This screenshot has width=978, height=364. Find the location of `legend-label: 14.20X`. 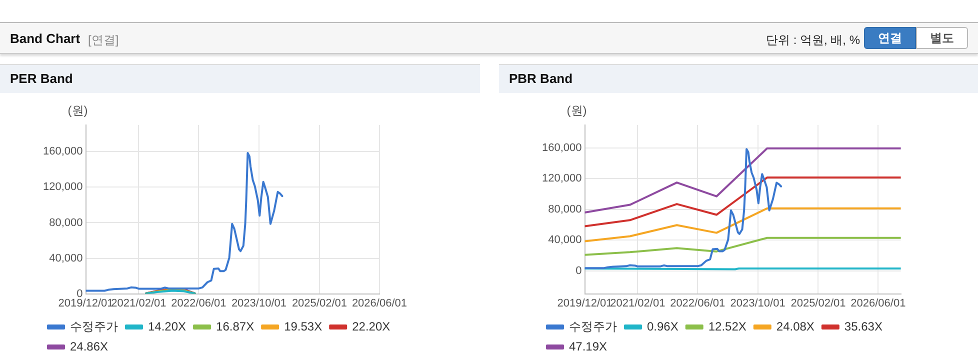

legend-label: 14.20X is located at coordinates (167, 326).